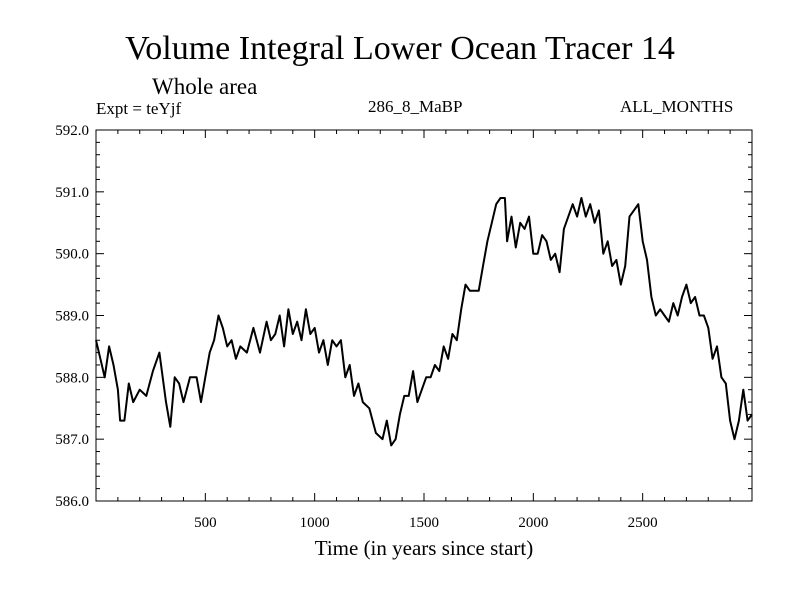 The height and width of the screenshot is (600, 800). What do you see at coordinates (72, 502) in the screenshot?
I see `y-tick-label: 586.0` at bounding box center [72, 502].